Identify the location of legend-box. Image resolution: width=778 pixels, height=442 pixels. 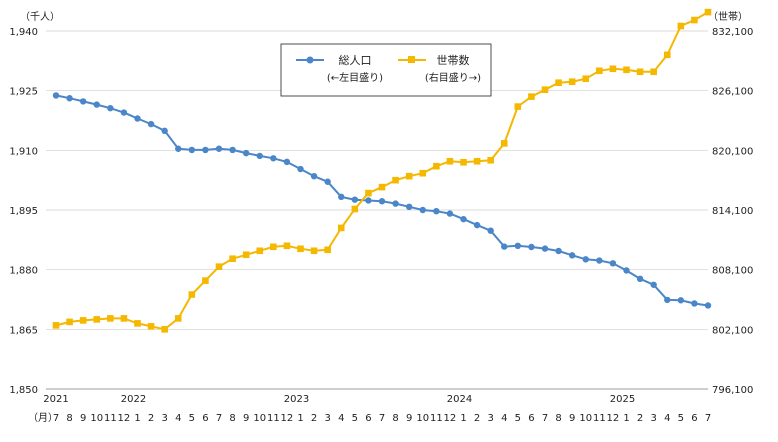
(386, 70).